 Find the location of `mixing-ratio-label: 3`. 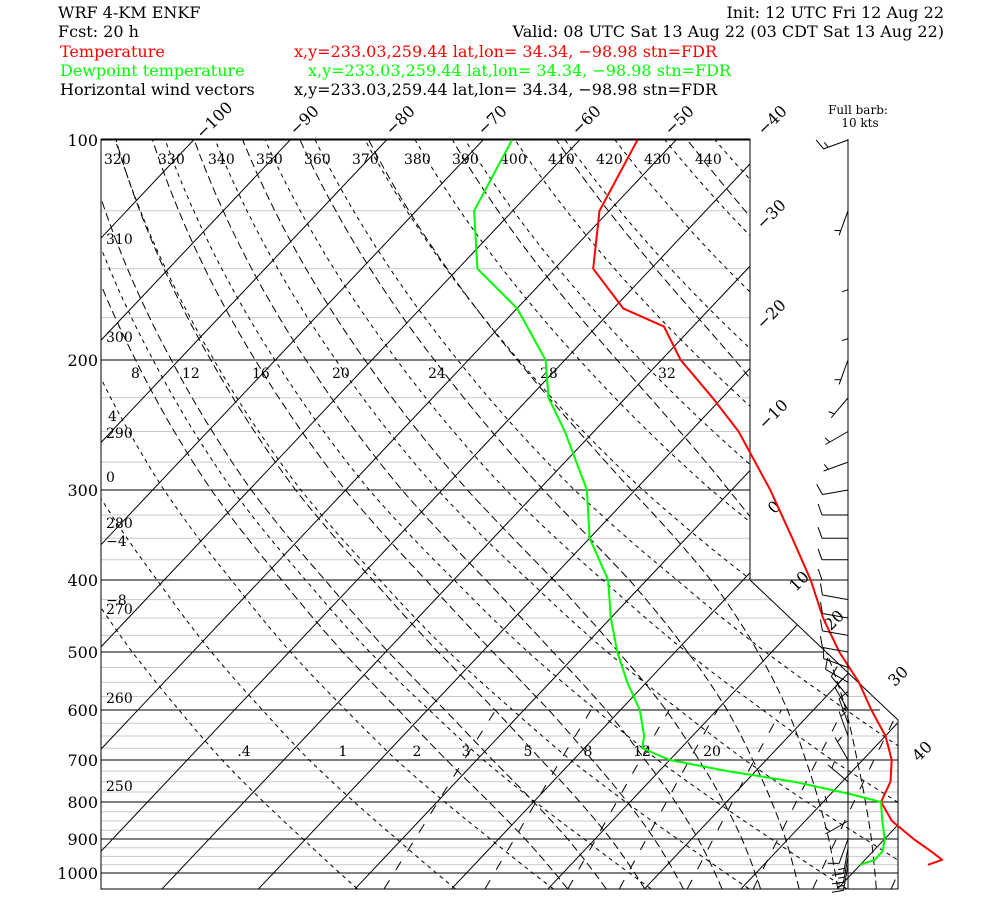

mixing-ratio-label: 3 is located at coordinates (466, 752).